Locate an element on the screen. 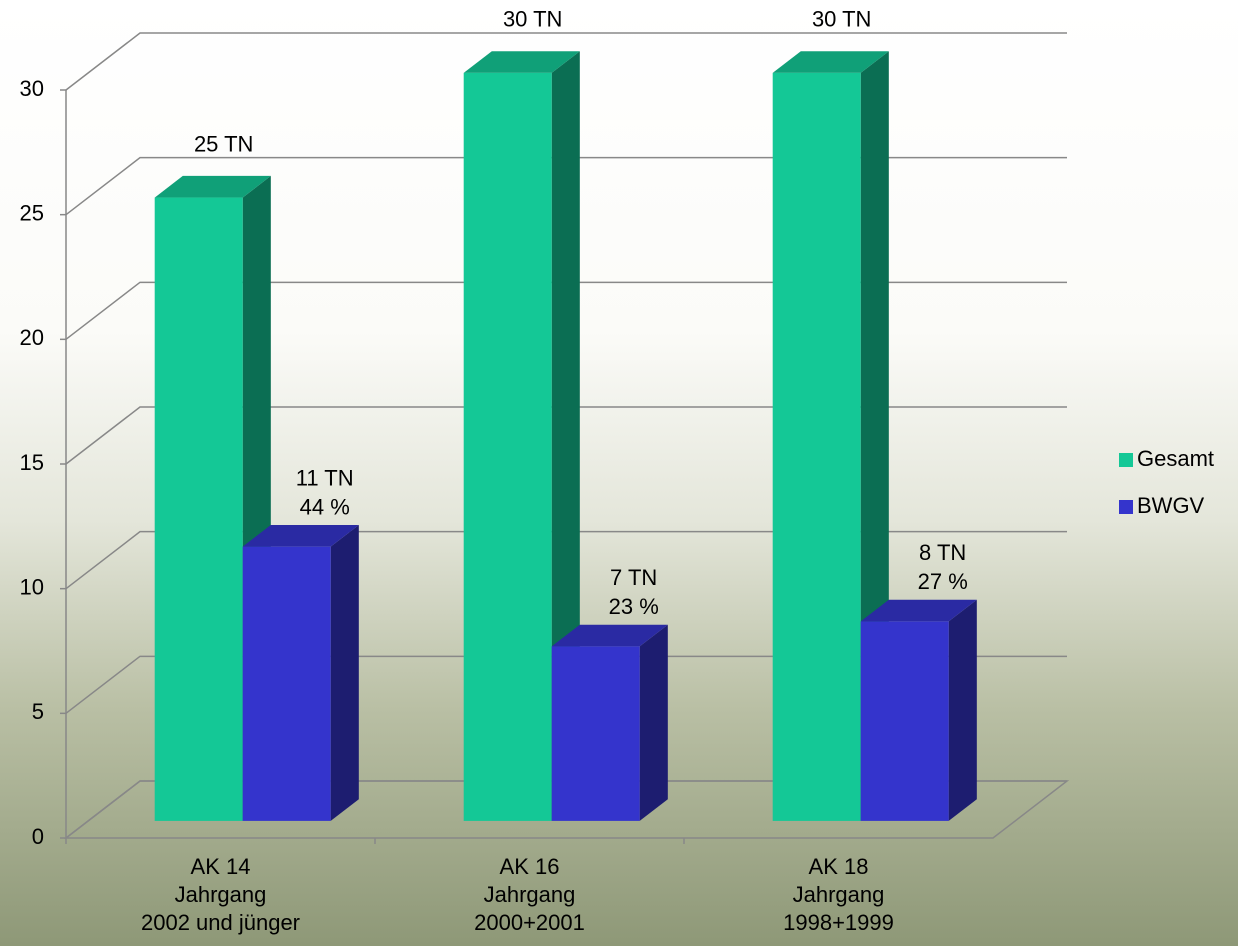 The image size is (1238, 946). y-tick-label: 30 is located at coordinates (32, 88).